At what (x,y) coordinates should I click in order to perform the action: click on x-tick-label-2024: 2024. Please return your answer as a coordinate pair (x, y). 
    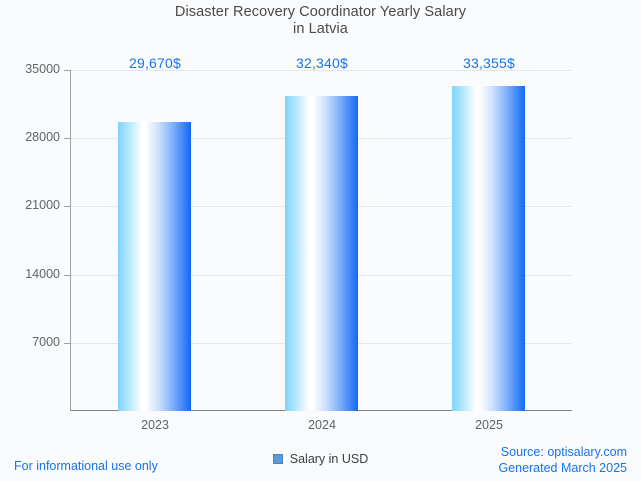
    Looking at the image, I should click on (322, 425).